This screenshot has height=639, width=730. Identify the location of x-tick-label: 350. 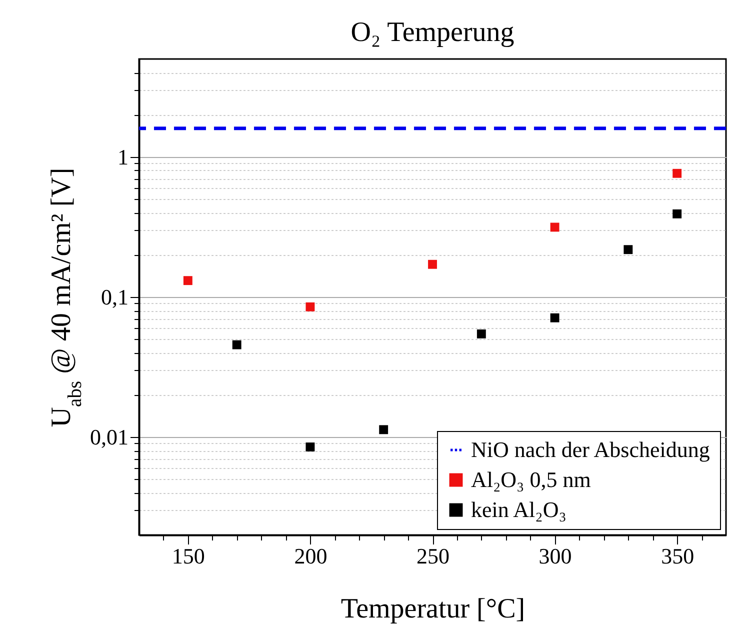
(677, 556).